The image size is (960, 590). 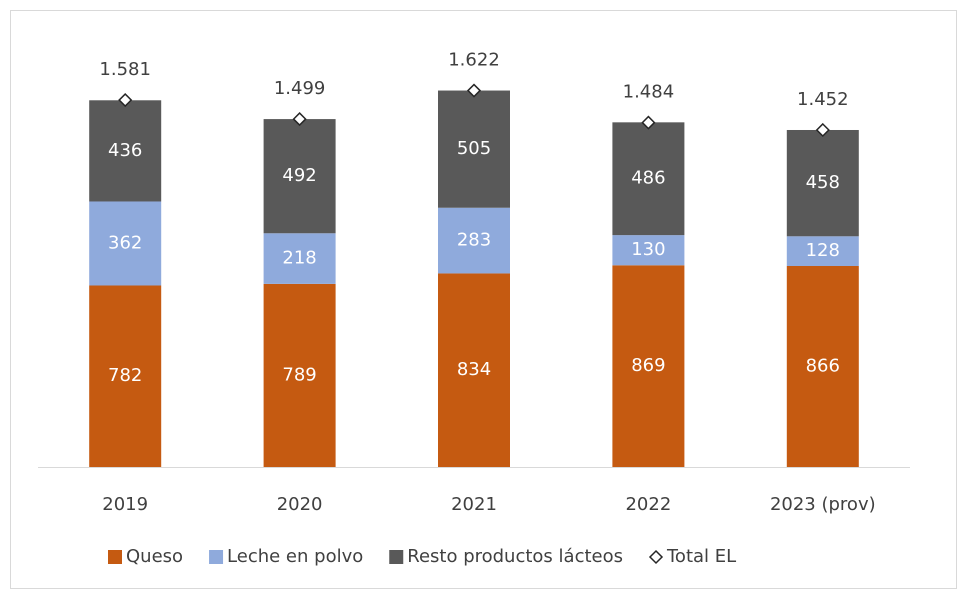 I want to click on total-label: 1.499, so click(x=300, y=88).